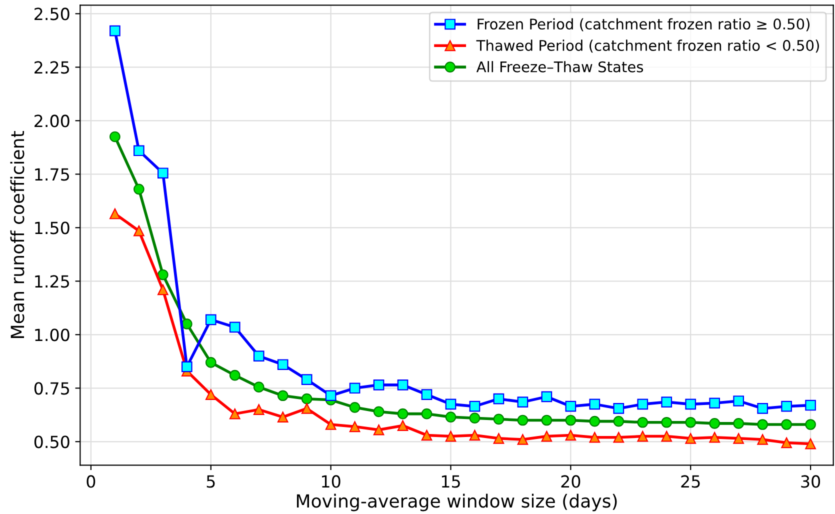 The image size is (835, 514). I want to click on x-axis-title: Moving-average window size (days), so click(456, 503).